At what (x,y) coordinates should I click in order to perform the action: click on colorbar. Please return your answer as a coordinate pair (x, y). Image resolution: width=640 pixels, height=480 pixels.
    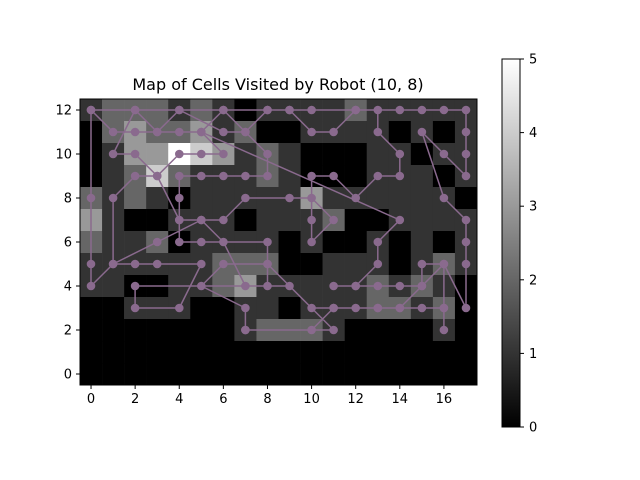
    Looking at the image, I should click on (511, 243).